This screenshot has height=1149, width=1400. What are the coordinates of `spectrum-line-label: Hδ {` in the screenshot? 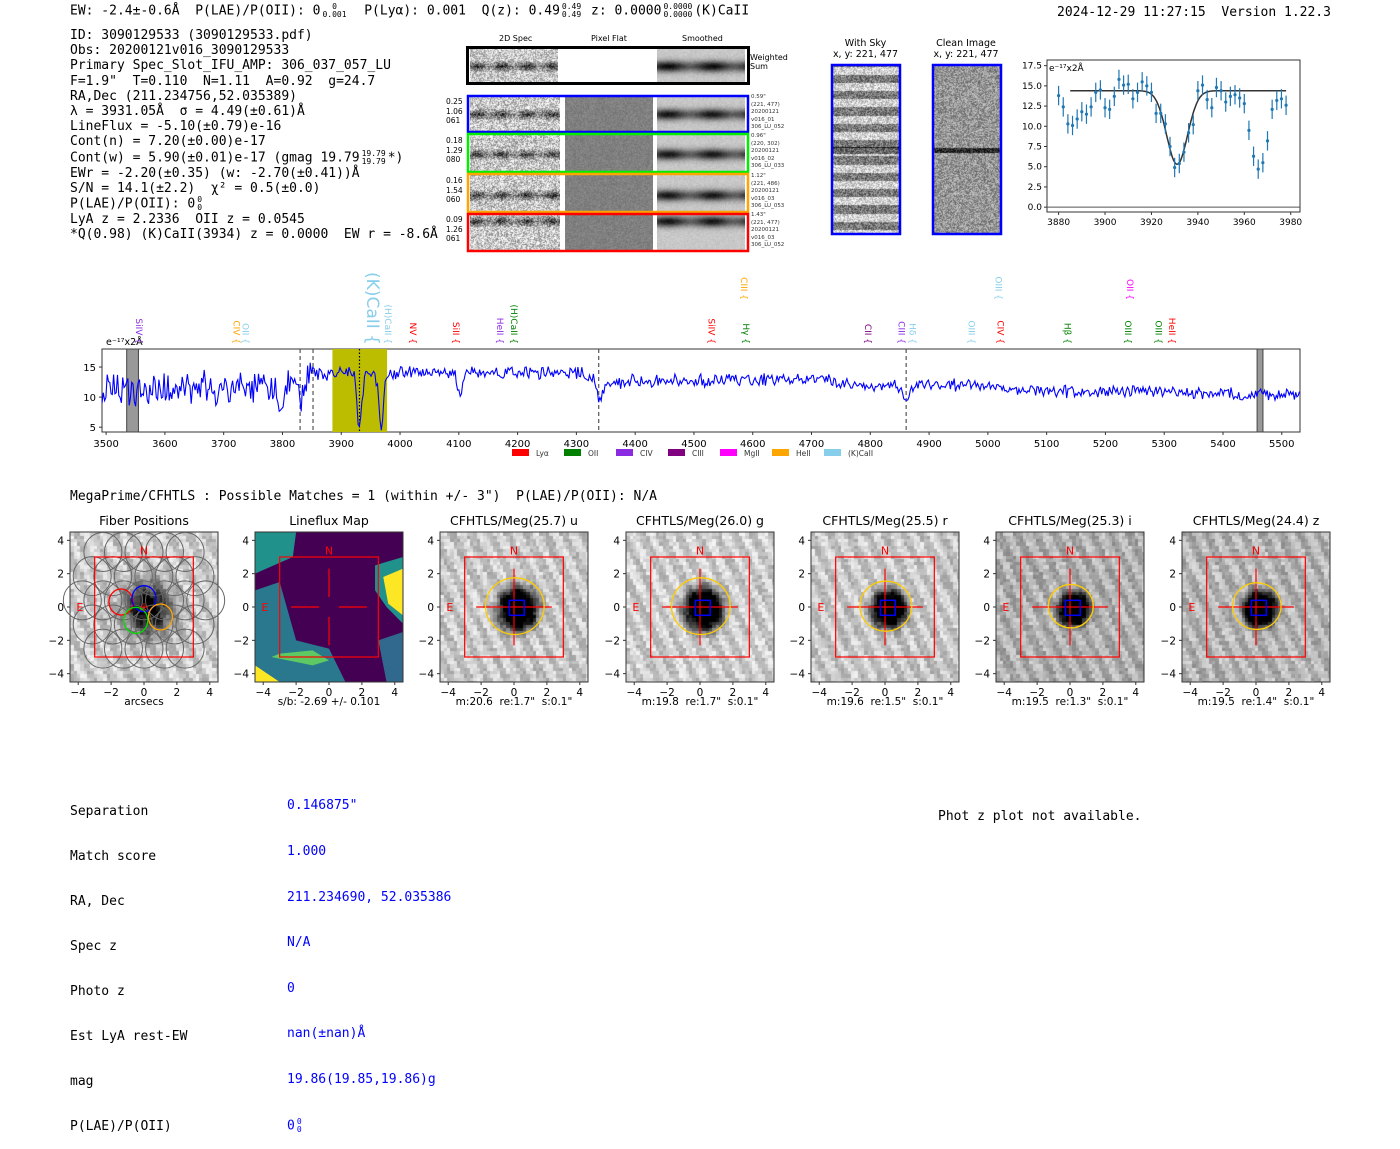 It's located at (912, 333).